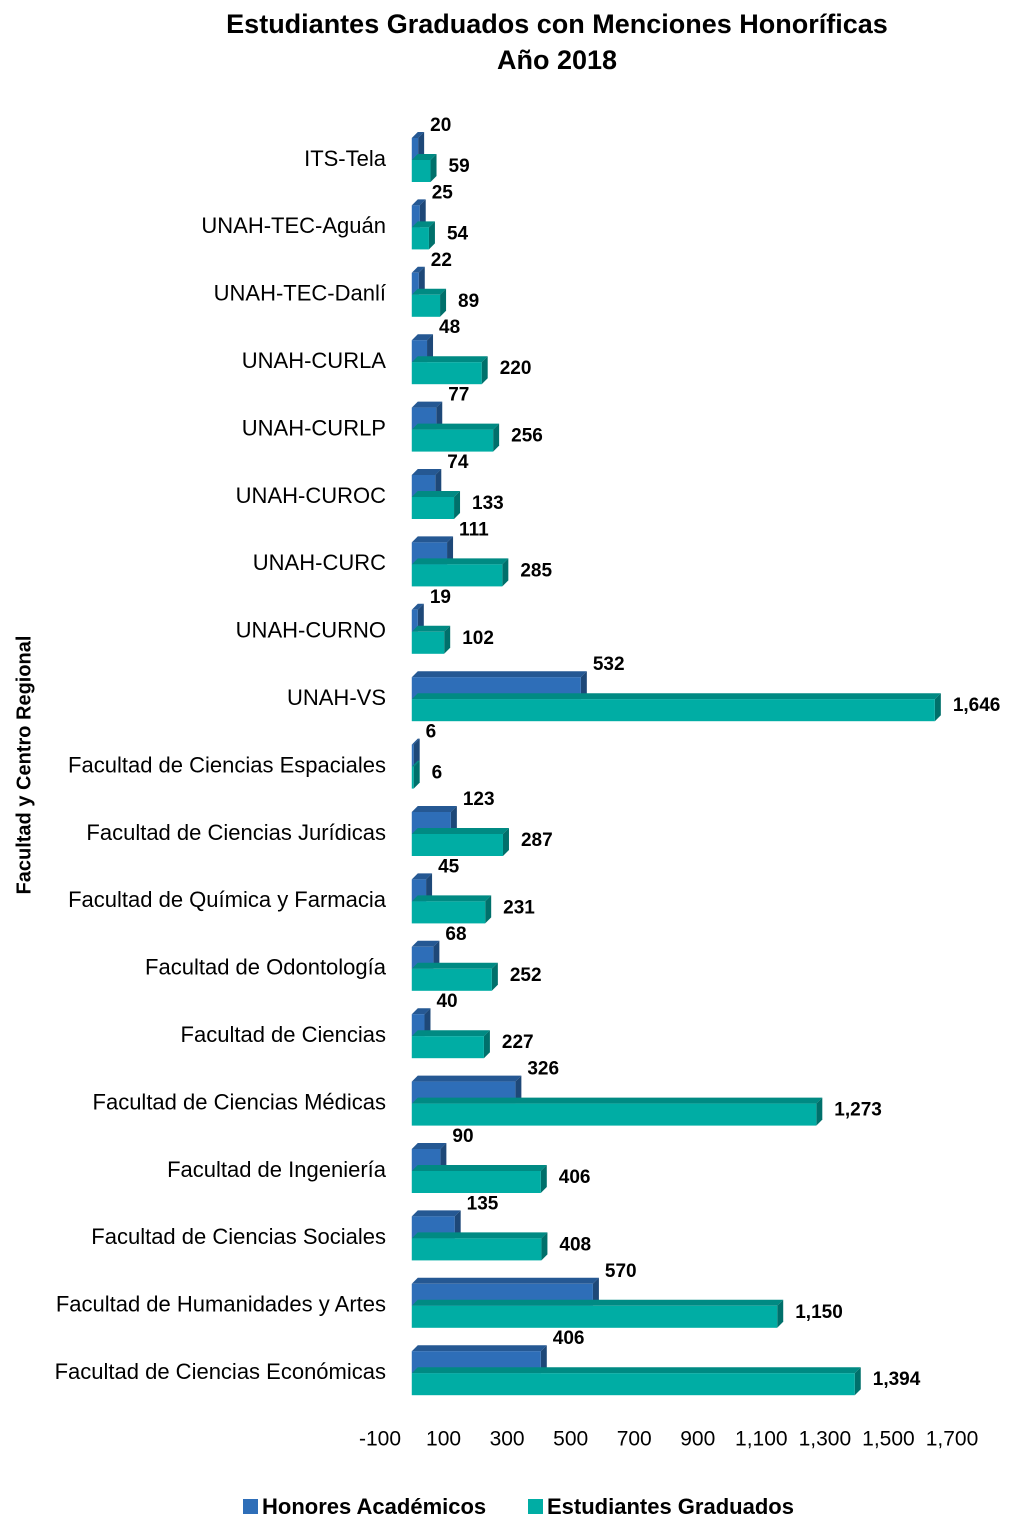  I want to click on value-label: 326, so click(543, 1069).